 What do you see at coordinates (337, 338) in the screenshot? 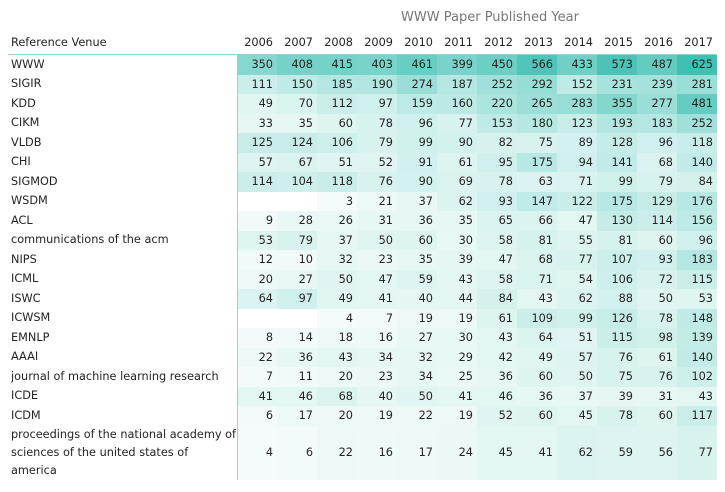
I see `value-cell: 18` at bounding box center [337, 338].